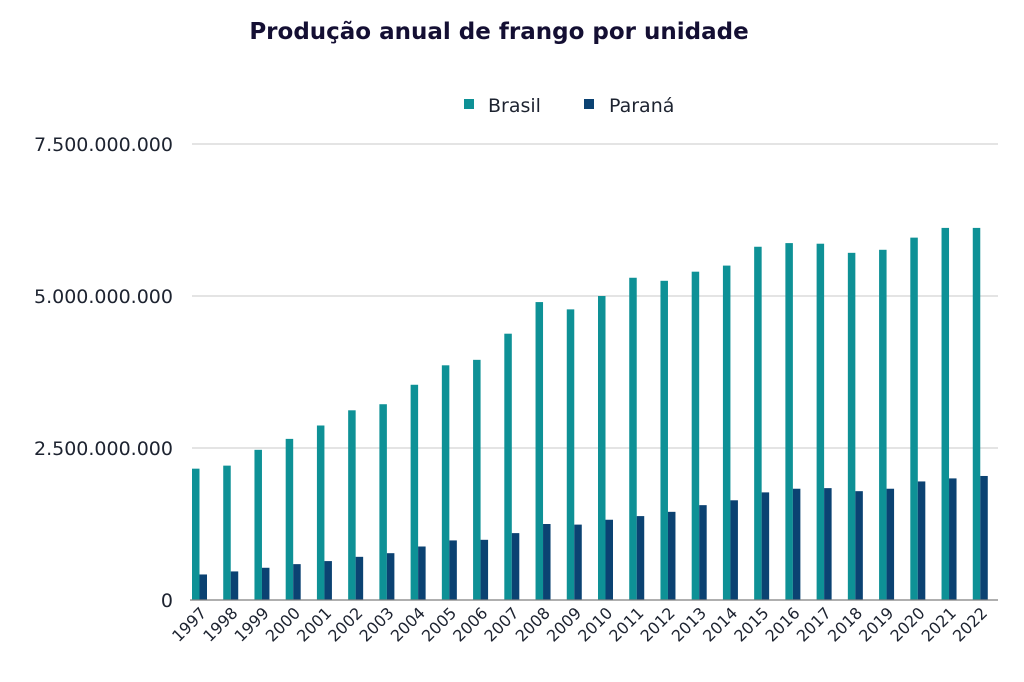  What do you see at coordinates (252, 624) in the screenshot?
I see `x-tick-label: 1999` at bounding box center [252, 624].